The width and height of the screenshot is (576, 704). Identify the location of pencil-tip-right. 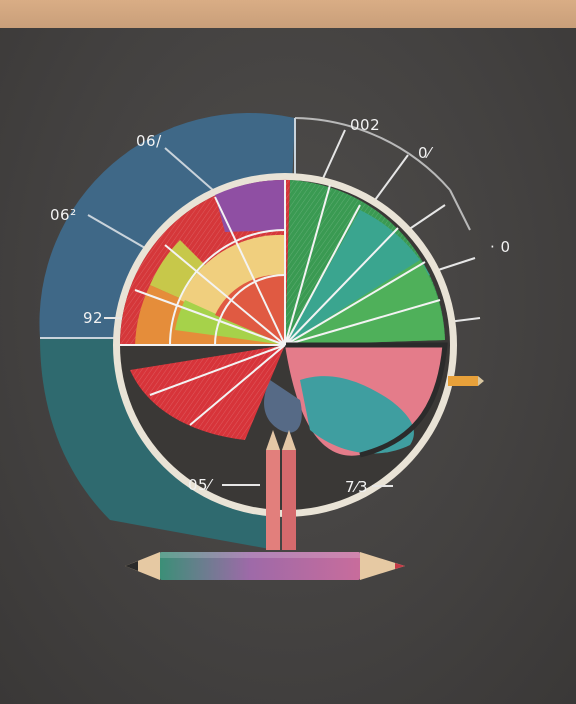
(382, 566).